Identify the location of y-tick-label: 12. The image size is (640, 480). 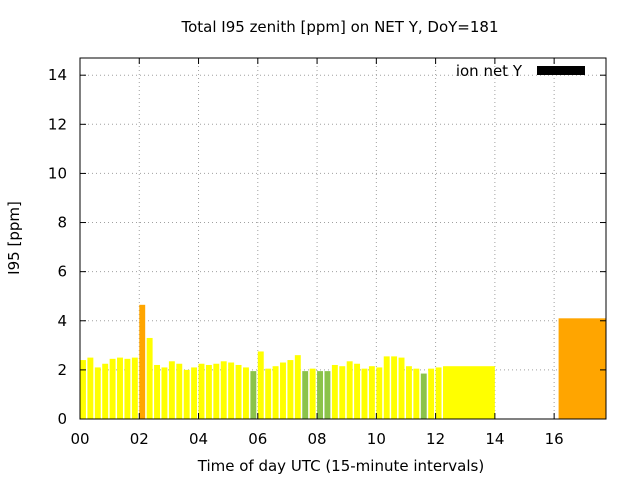
(57, 124).